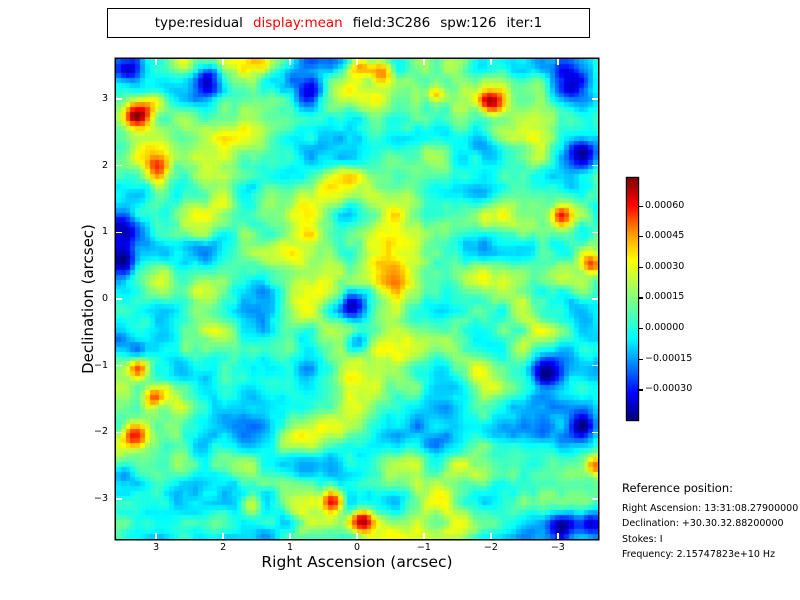  Describe the element at coordinates (357, 562) in the screenshot. I see `x-axis-title: Right Ascension (arcsec)` at that location.